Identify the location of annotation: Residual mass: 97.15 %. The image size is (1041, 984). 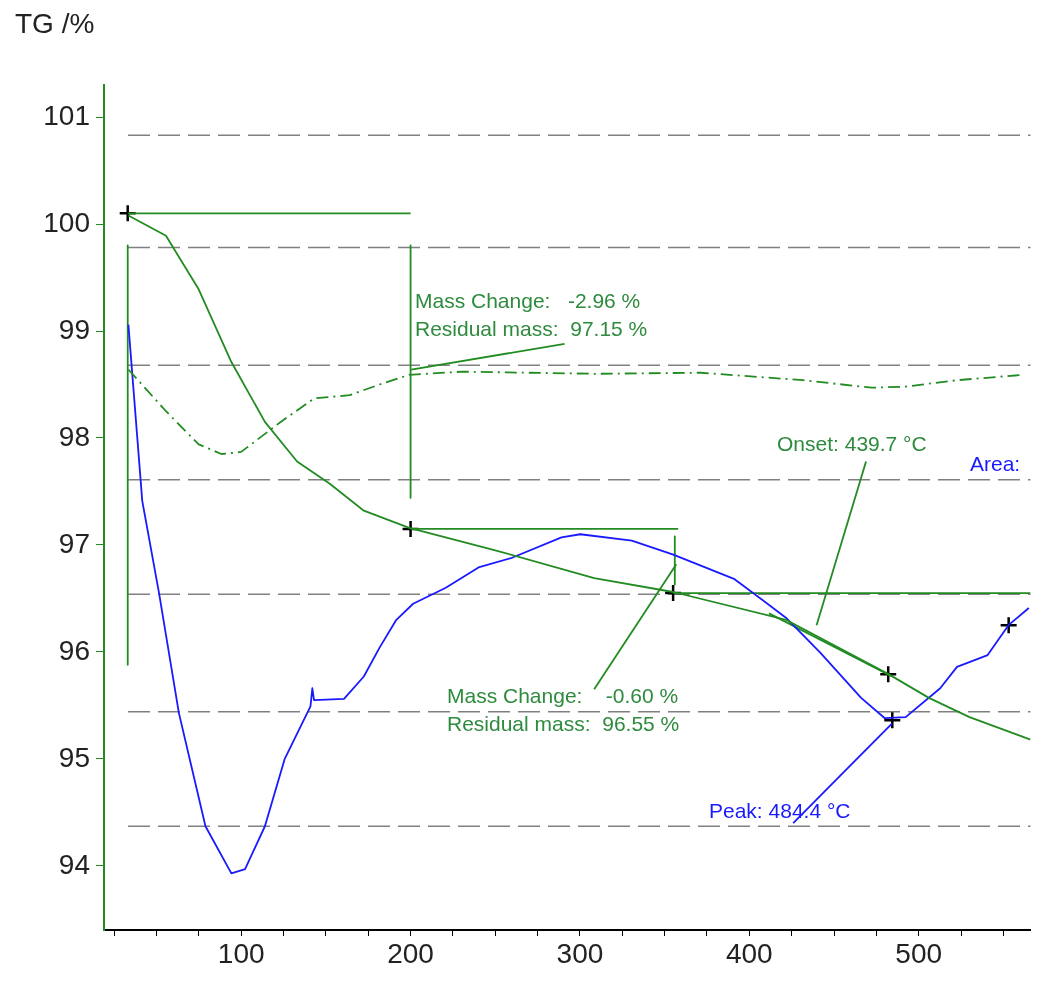
(531, 328).